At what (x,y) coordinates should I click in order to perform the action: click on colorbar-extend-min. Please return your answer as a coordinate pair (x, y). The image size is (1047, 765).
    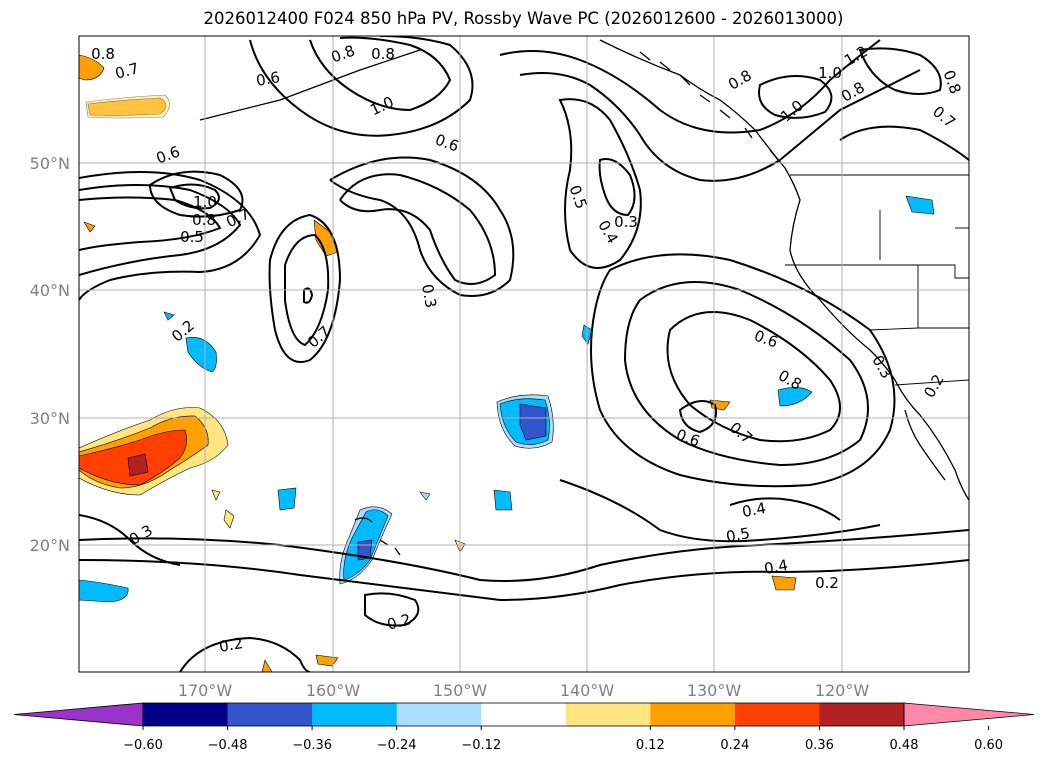
    Looking at the image, I should click on (78, 714).